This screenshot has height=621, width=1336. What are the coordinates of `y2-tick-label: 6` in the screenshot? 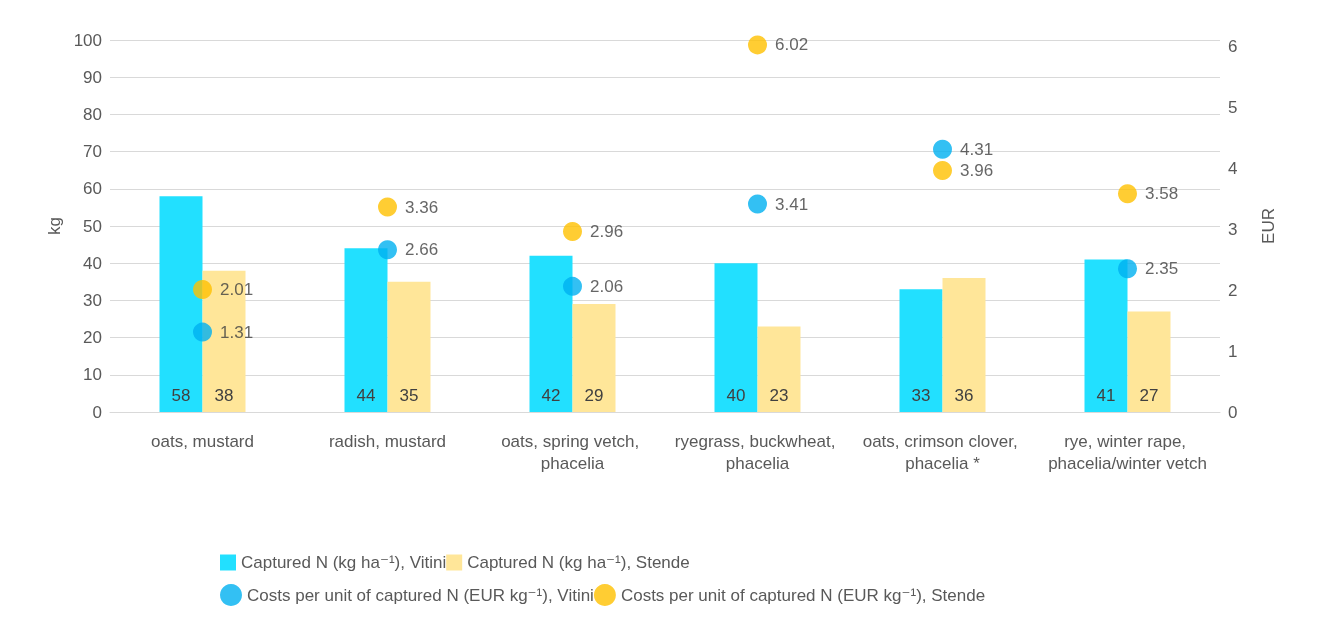 It's located at (1233, 46).